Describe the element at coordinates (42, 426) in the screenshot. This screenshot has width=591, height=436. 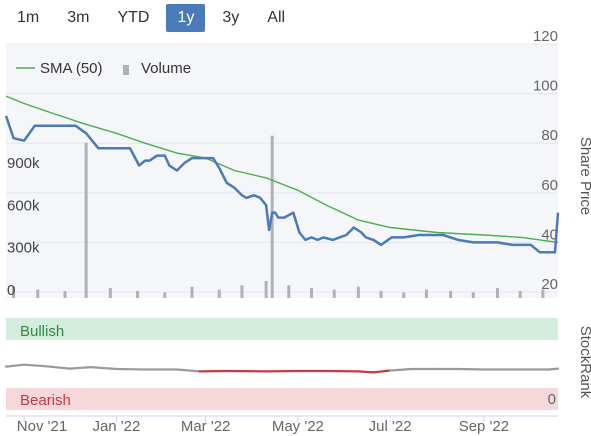
I see `x-tick-label: Nov '21` at that location.